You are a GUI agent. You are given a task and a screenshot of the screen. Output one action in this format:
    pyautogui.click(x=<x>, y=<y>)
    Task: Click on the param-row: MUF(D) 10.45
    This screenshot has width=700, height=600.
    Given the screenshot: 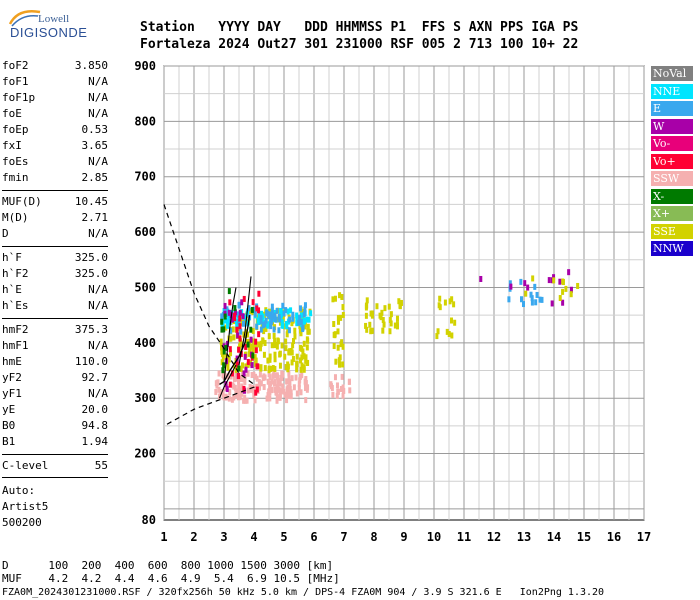 What is the action you would take?
    pyautogui.click(x=55, y=202)
    